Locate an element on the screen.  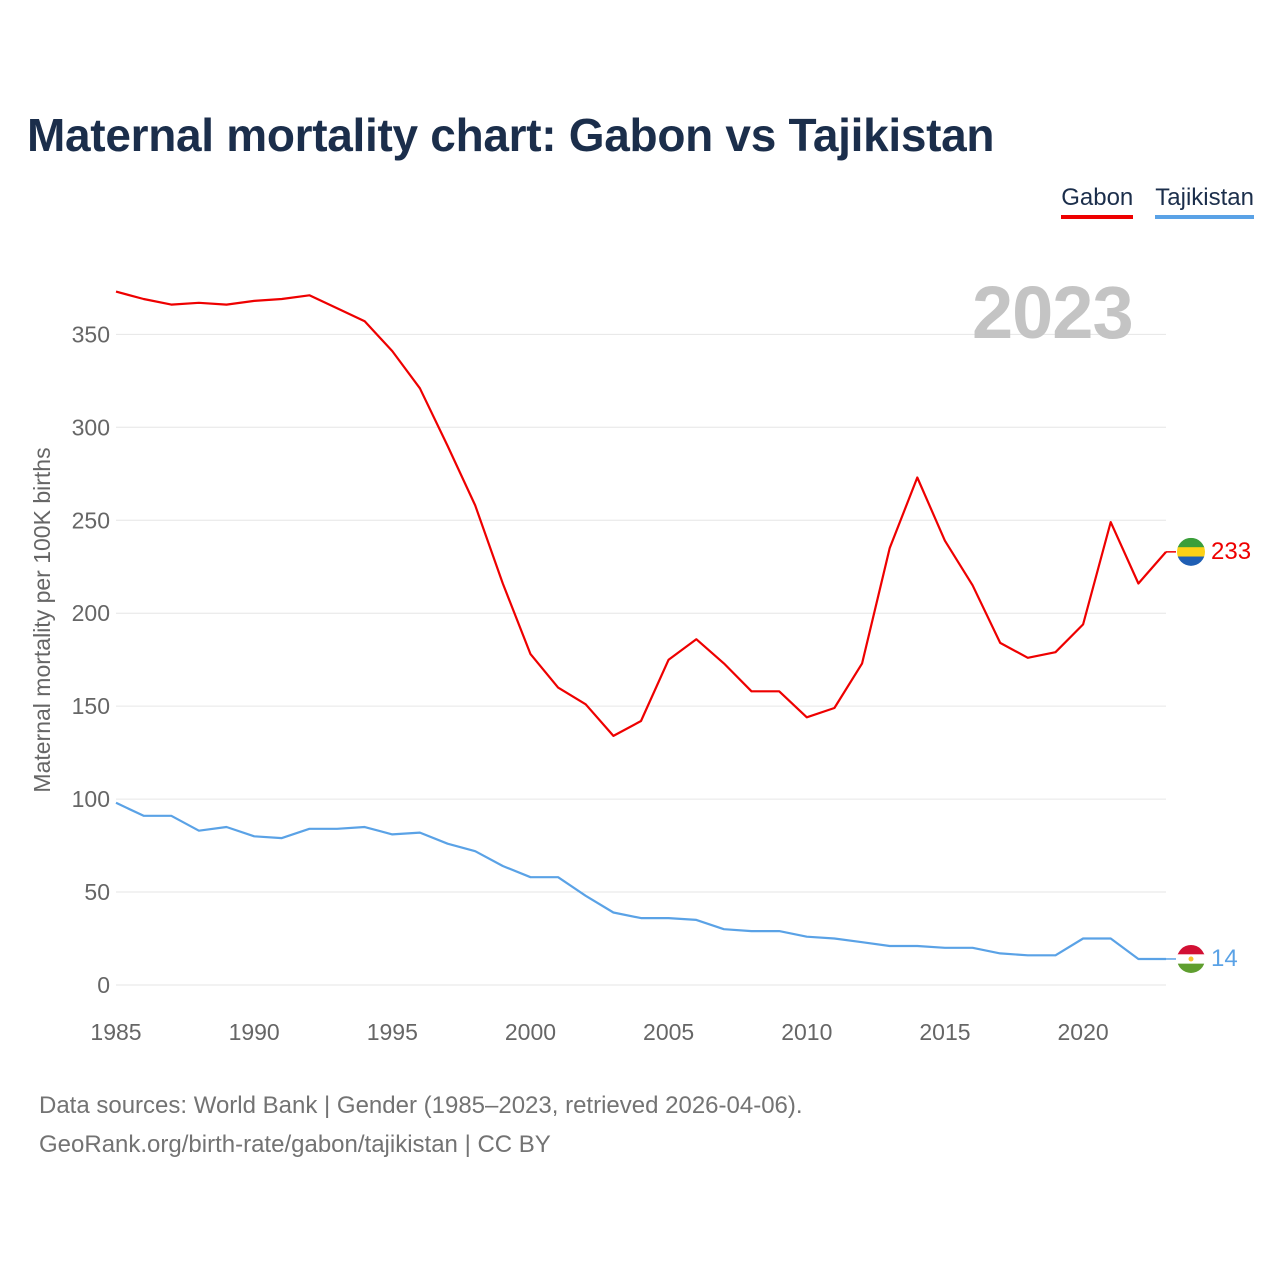
x-tick-label: 2010 is located at coordinates (806, 1032).